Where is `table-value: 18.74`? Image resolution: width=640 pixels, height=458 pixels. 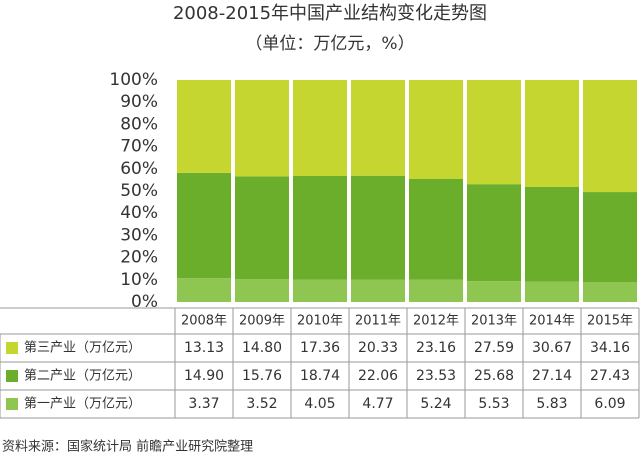 table-value: 18.74 is located at coordinates (320, 376).